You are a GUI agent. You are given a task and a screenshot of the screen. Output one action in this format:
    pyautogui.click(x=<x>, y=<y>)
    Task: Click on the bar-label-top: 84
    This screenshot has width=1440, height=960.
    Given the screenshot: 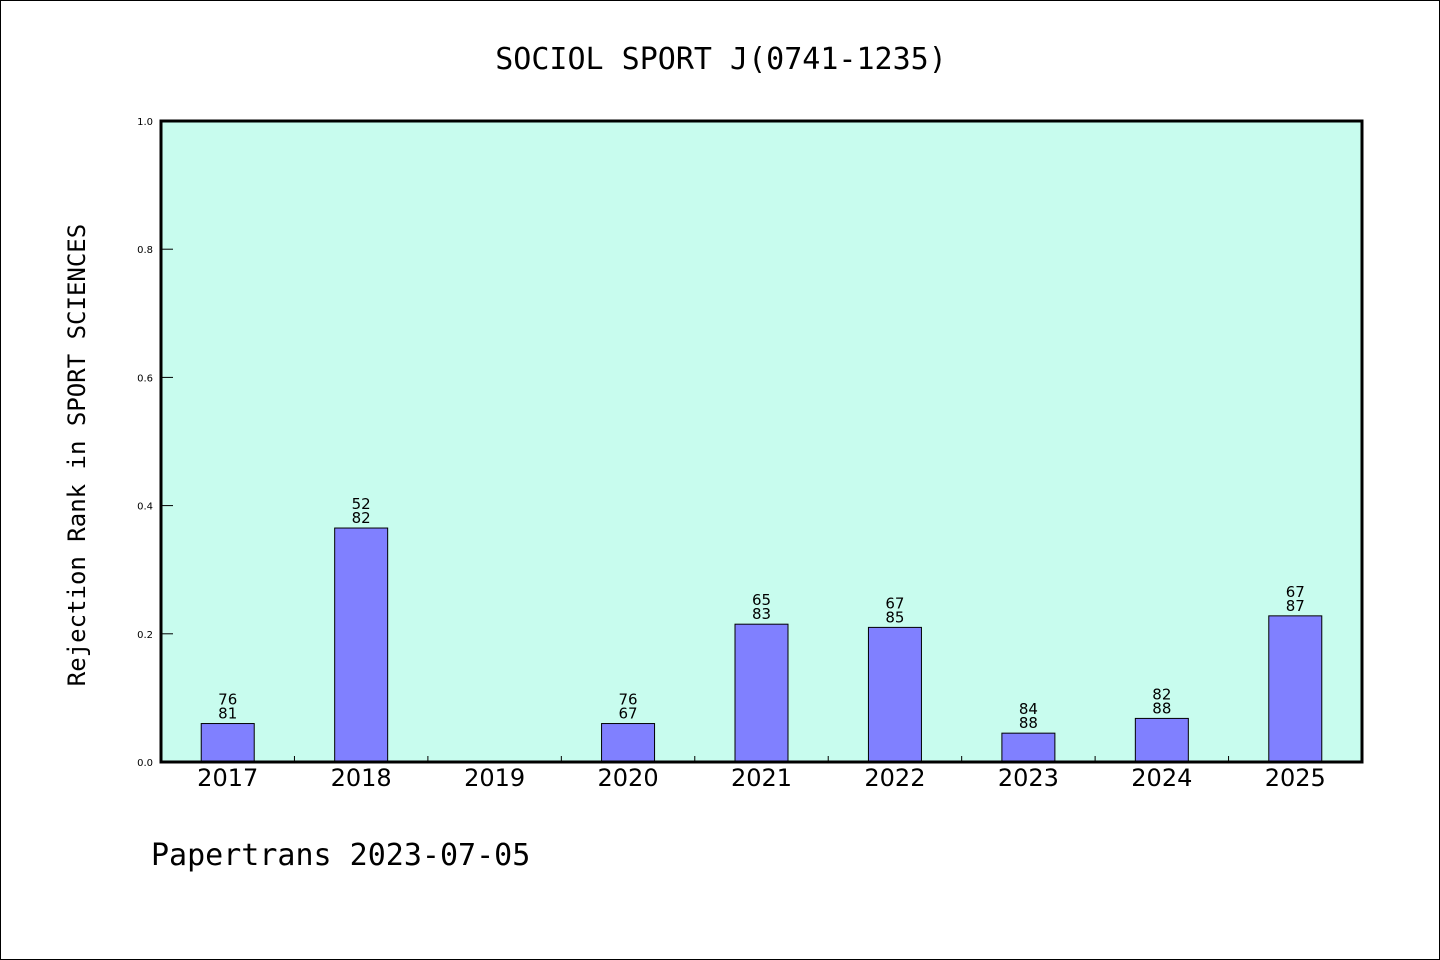 What is the action you would take?
    pyautogui.click(x=1028, y=709)
    